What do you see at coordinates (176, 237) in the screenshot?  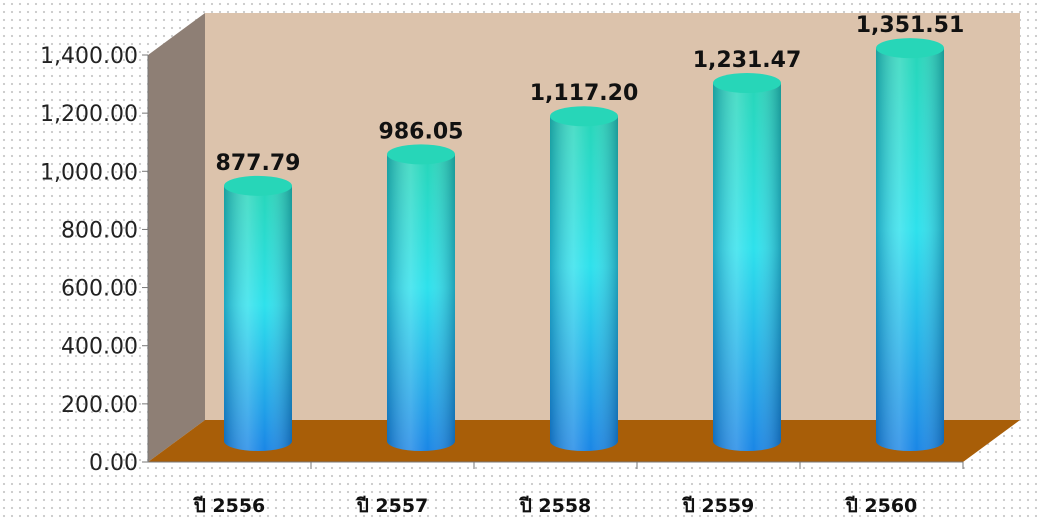 I see `chart-side-wall` at bounding box center [176, 237].